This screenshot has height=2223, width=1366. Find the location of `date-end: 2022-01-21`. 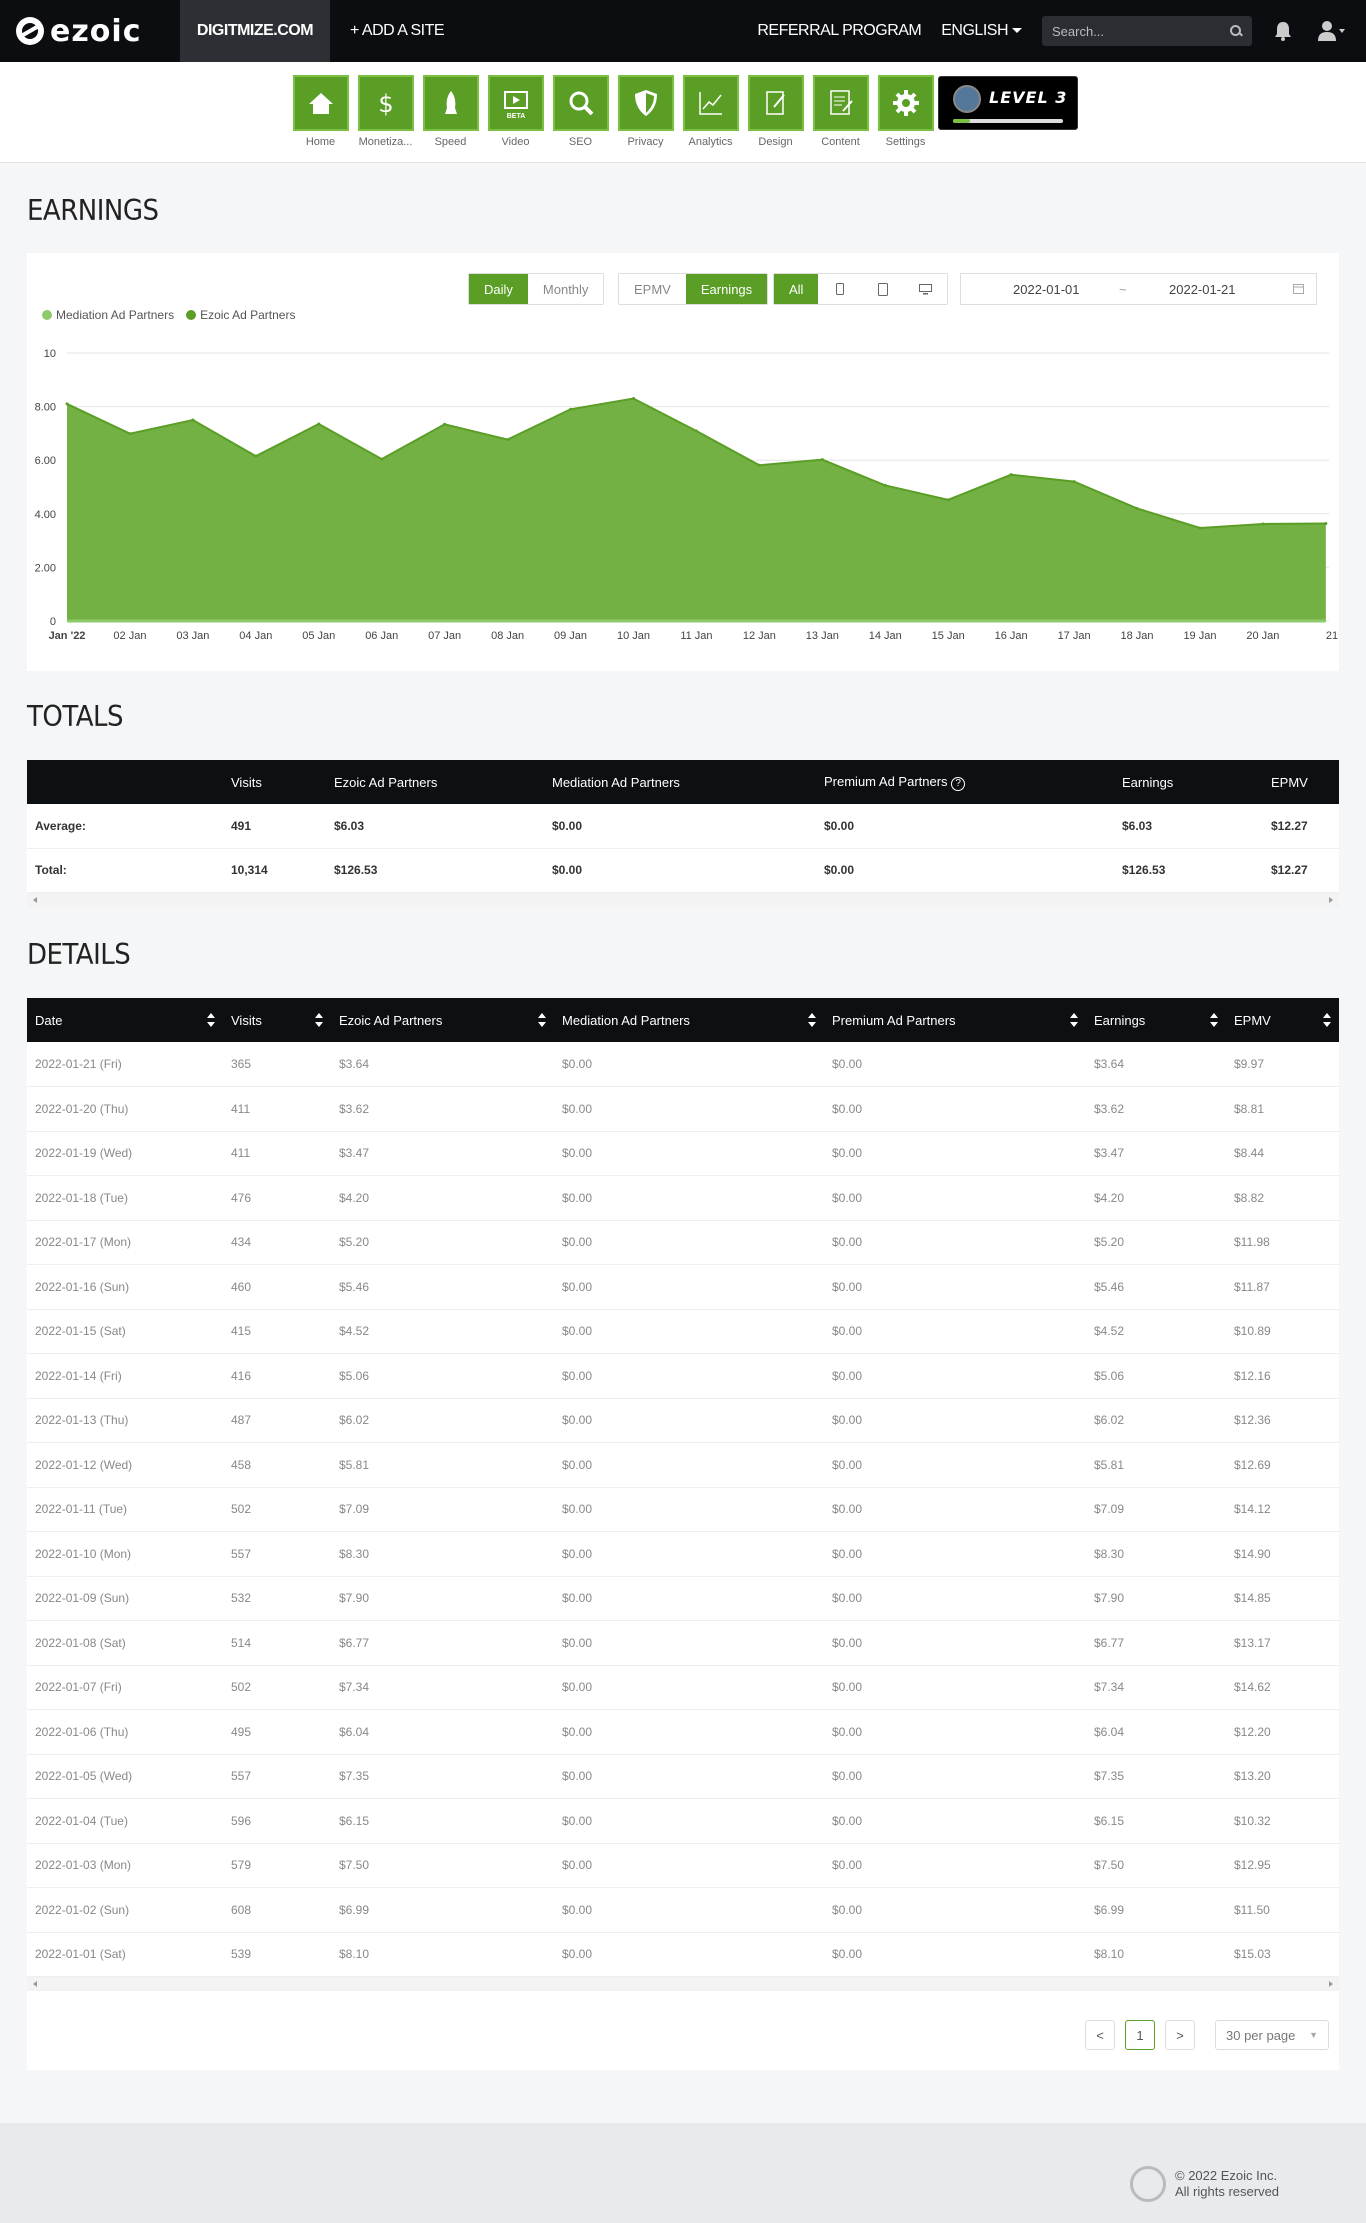

date-end: 2022-01-21 is located at coordinates (1202, 289).